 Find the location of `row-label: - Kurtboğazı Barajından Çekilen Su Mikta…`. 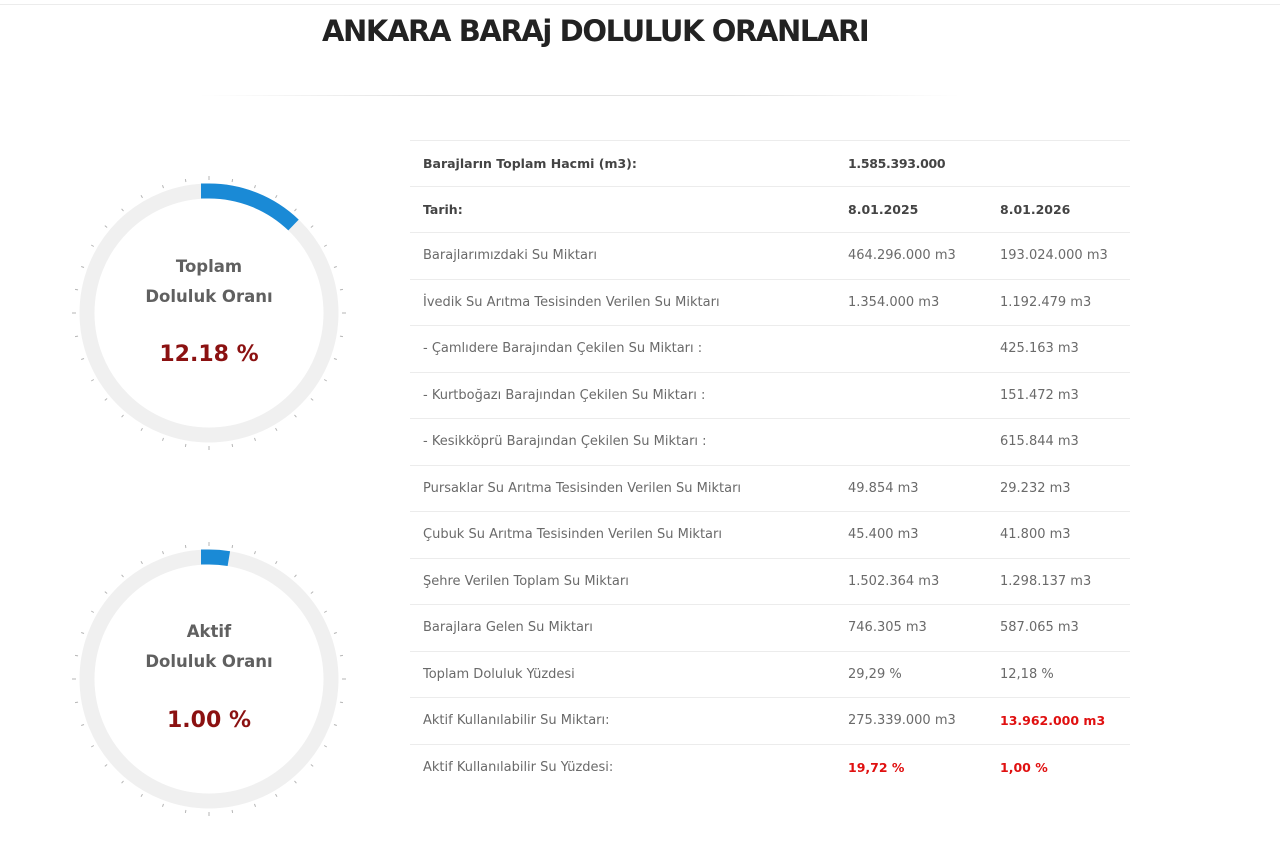

row-label: - Kurtboğazı Barajından Çekilen Su Mikta… is located at coordinates (623, 395).